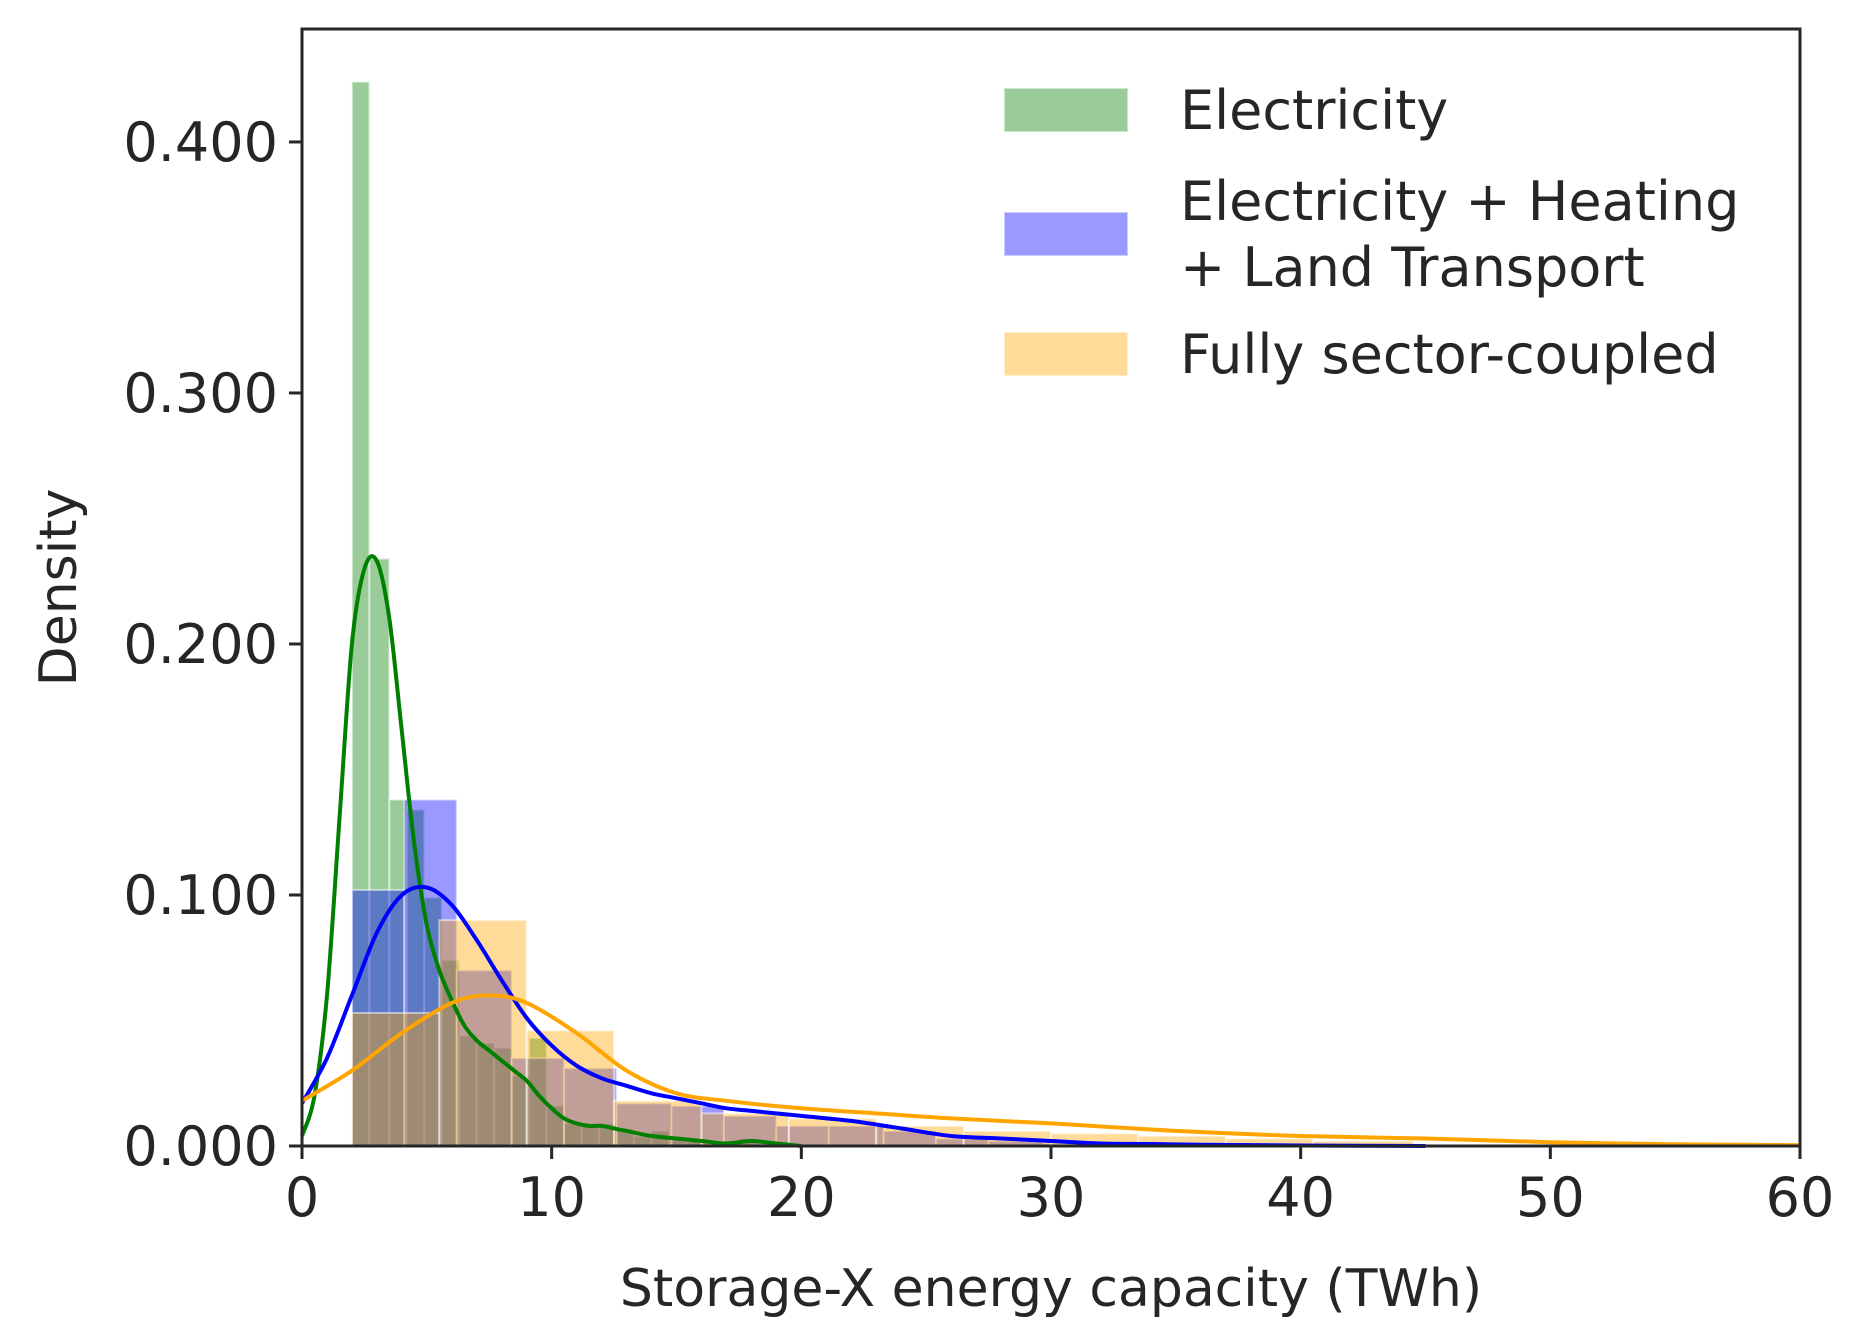 The width and height of the screenshot is (1852, 1340). I want to click on y-tick-label: 0.200, so click(200, 644).